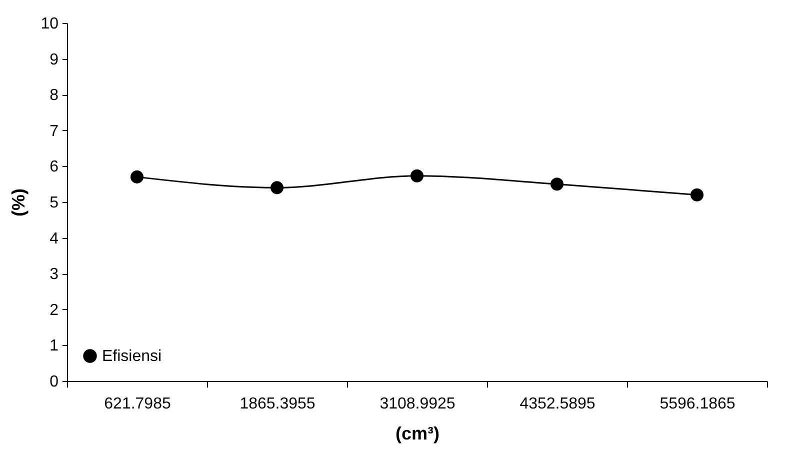 The image size is (789, 464). I want to click on y-tick-label: 10, so click(49, 24).